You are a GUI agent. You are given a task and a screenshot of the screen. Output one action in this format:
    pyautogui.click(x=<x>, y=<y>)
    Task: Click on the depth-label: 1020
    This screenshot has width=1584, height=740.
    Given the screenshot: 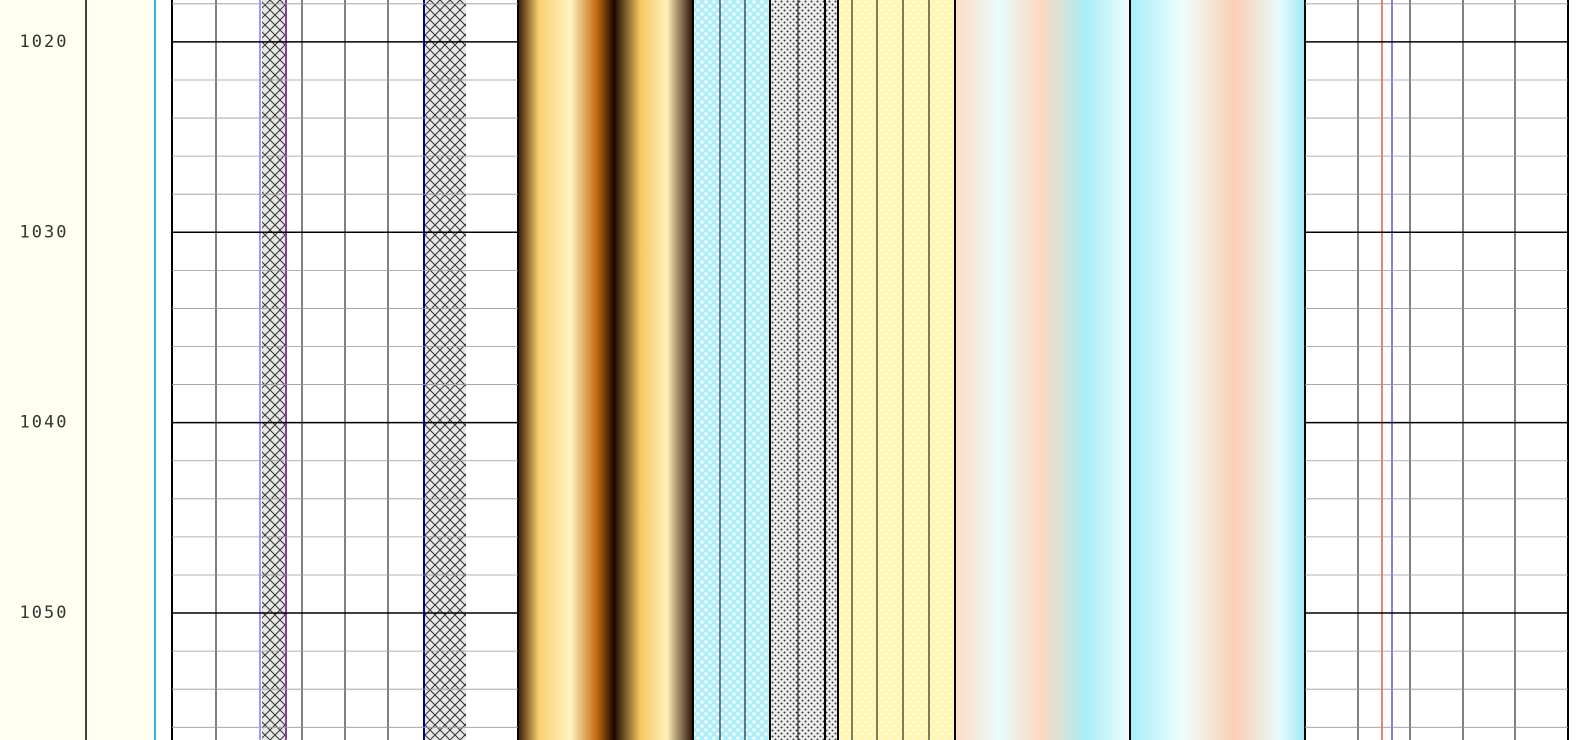 What is the action you would take?
    pyautogui.click(x=44, y=42)
    